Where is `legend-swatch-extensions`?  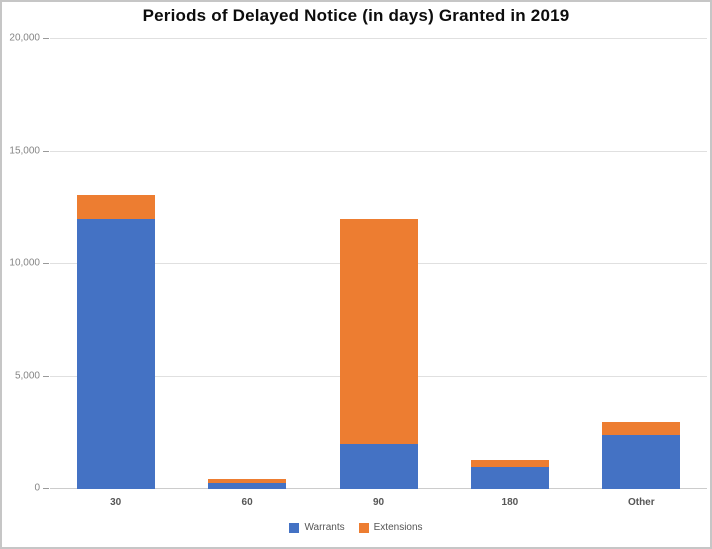
legend-swatch-extensions is located at coordinates (363, 527).